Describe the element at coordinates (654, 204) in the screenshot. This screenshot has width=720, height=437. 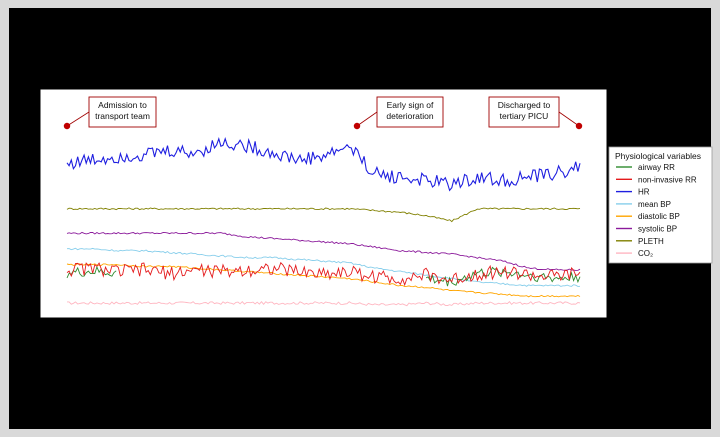
I see `legend-label: mean BP` at that location.